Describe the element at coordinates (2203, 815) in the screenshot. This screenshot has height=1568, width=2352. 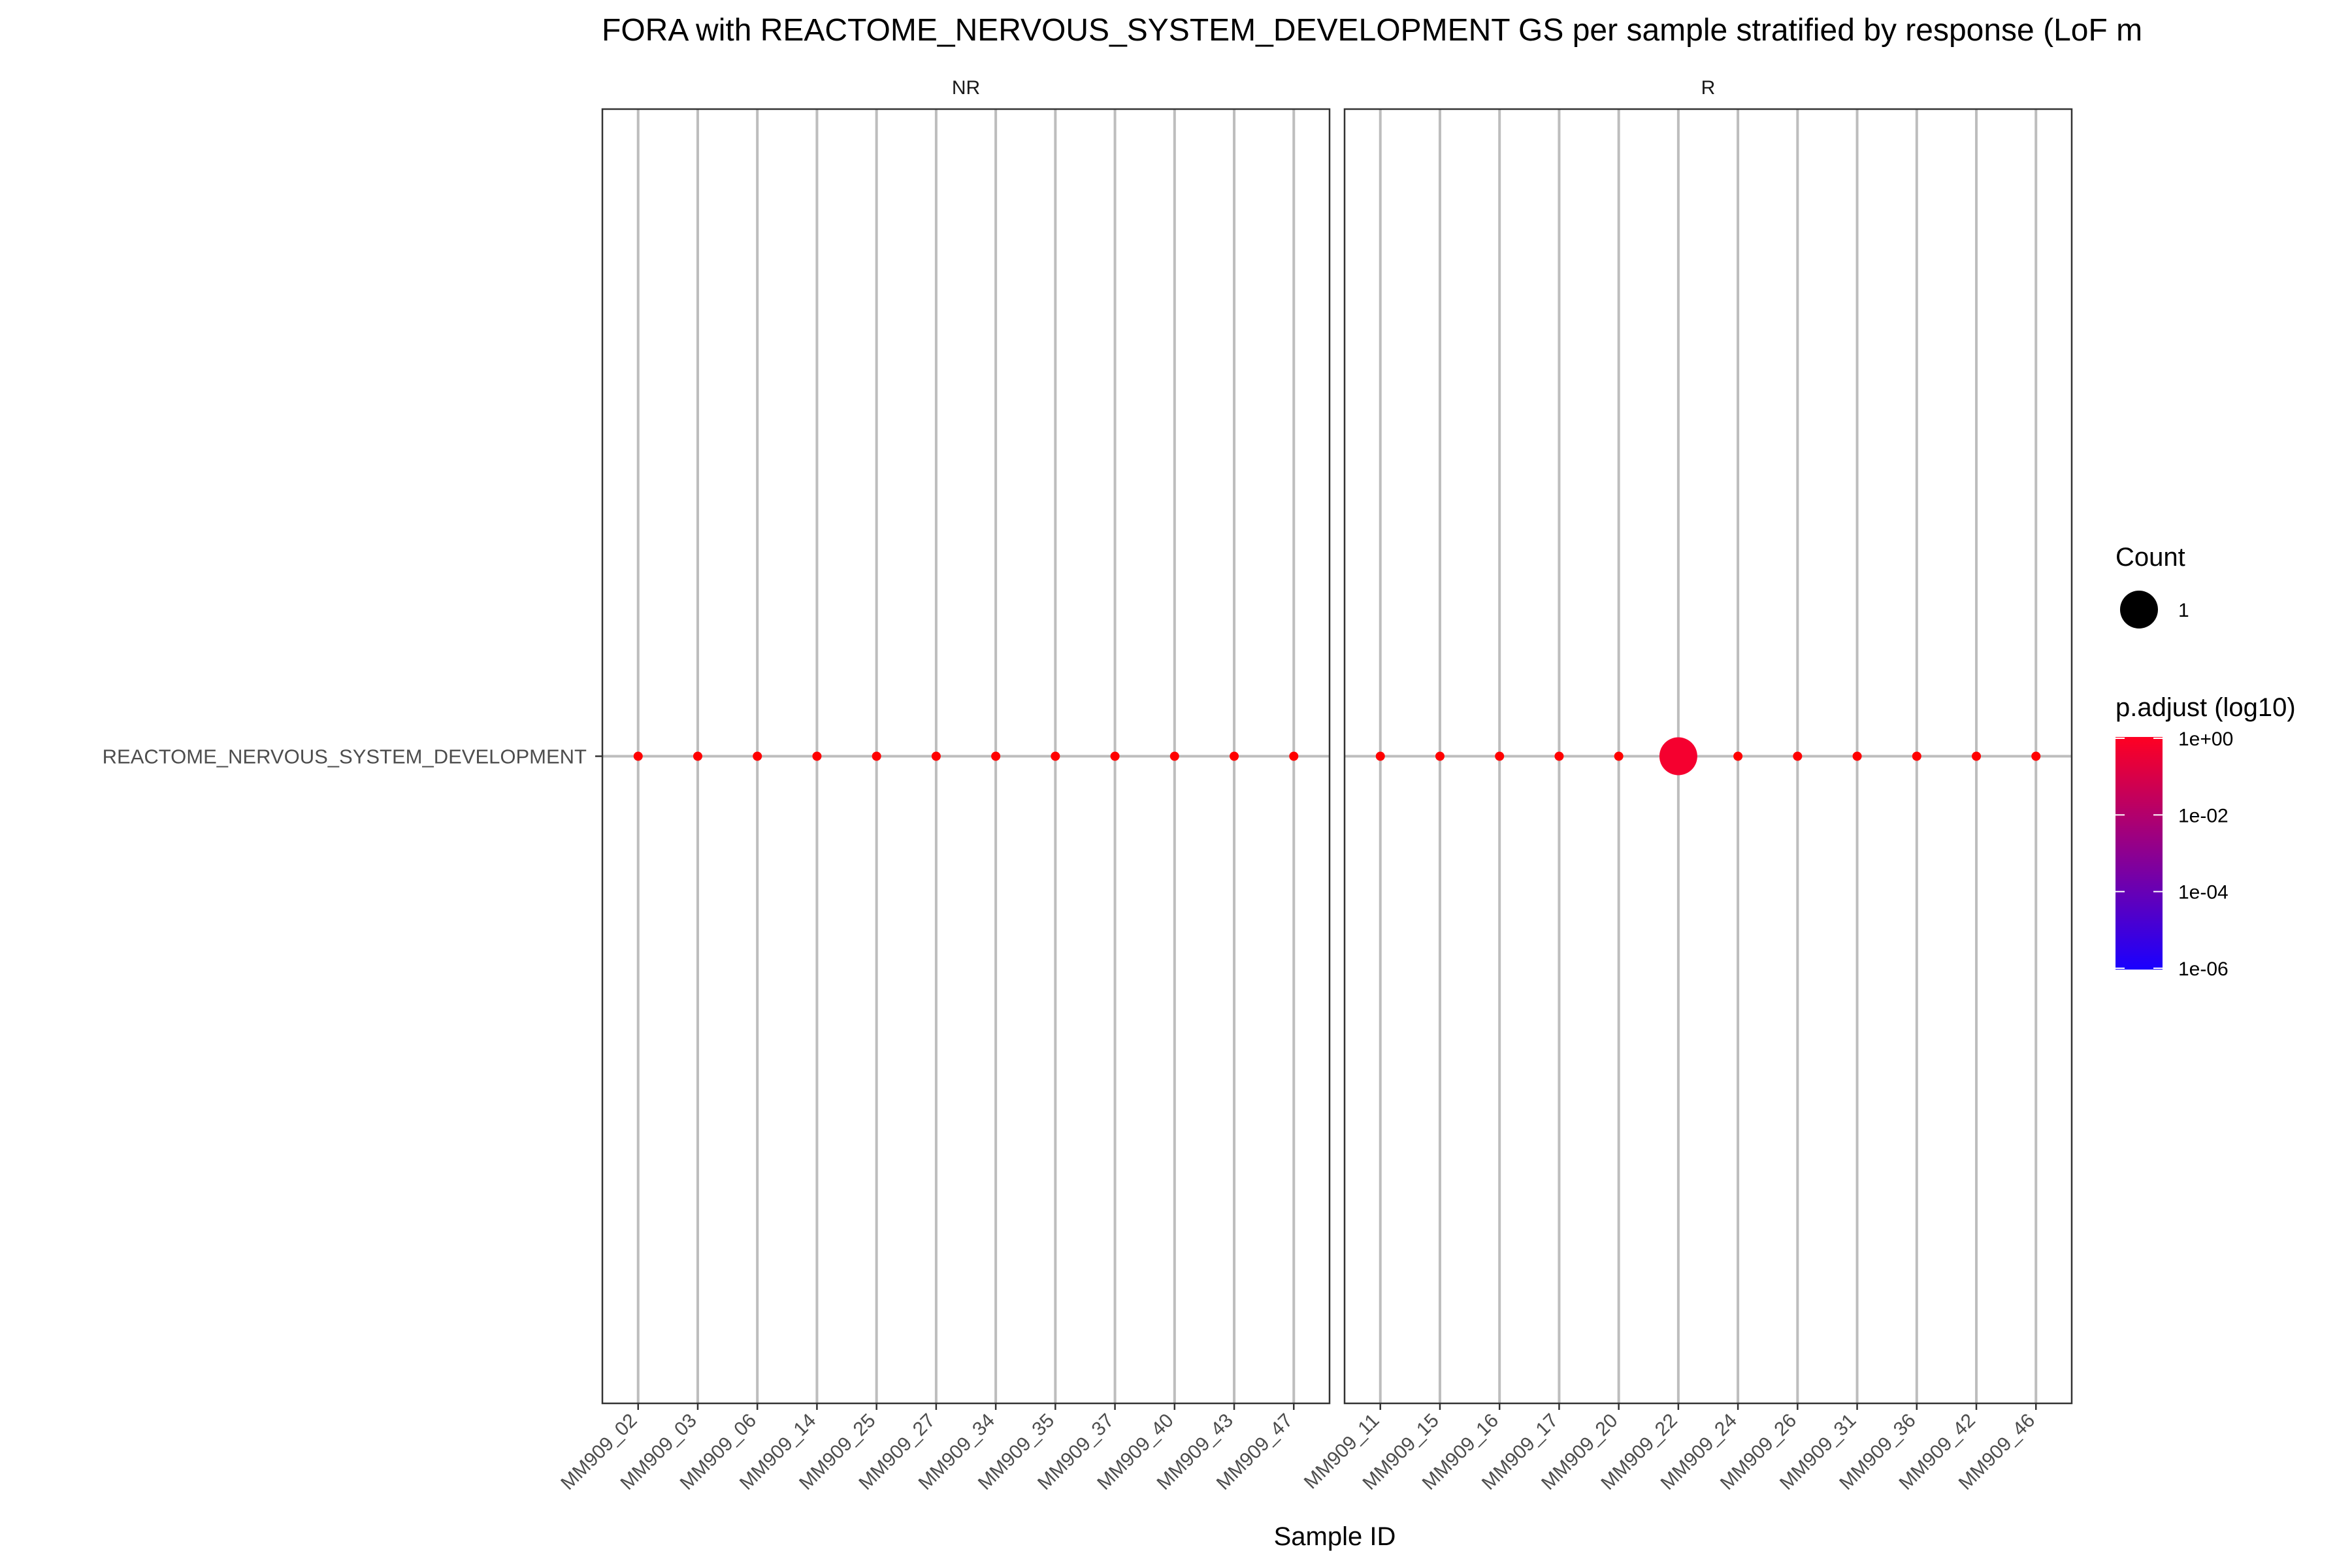
I see `colorbar-tick-label: 1e-02` at that location.